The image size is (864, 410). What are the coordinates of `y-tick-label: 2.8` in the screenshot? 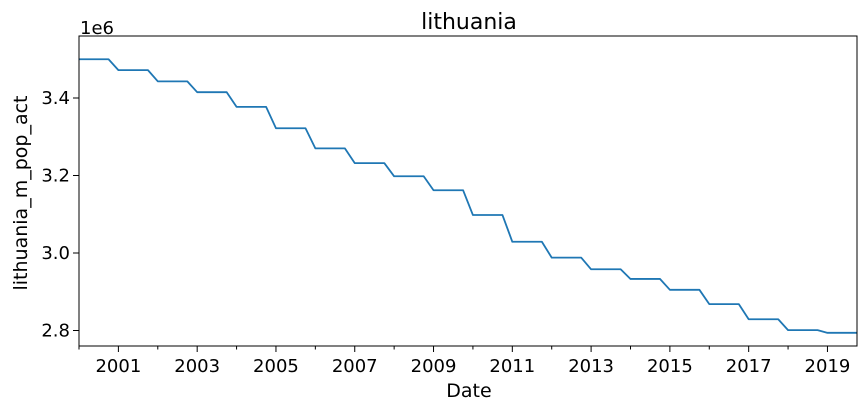 It's located at (55, 331).